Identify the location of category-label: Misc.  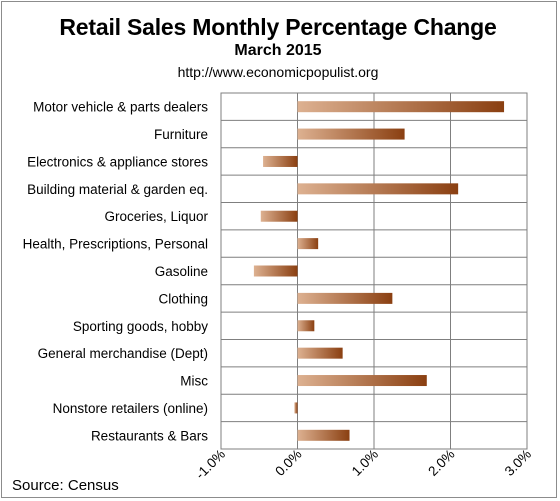
(194, 381).